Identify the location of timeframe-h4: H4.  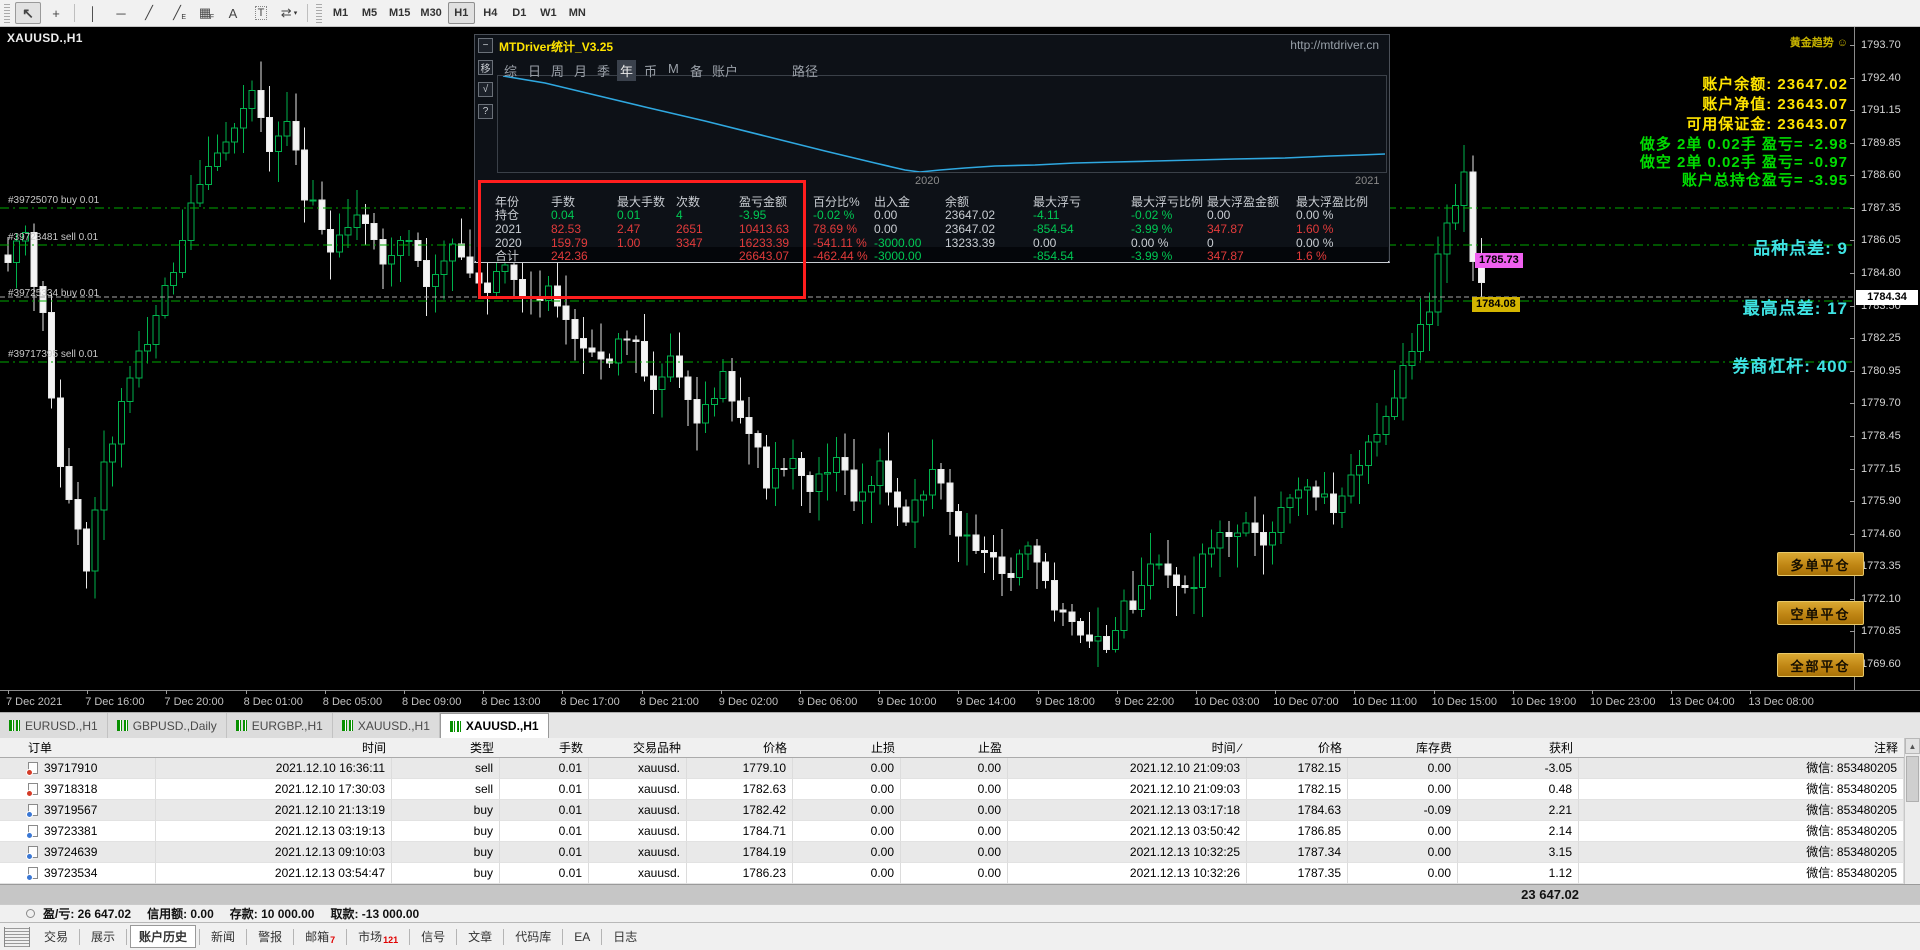
(490, 13).